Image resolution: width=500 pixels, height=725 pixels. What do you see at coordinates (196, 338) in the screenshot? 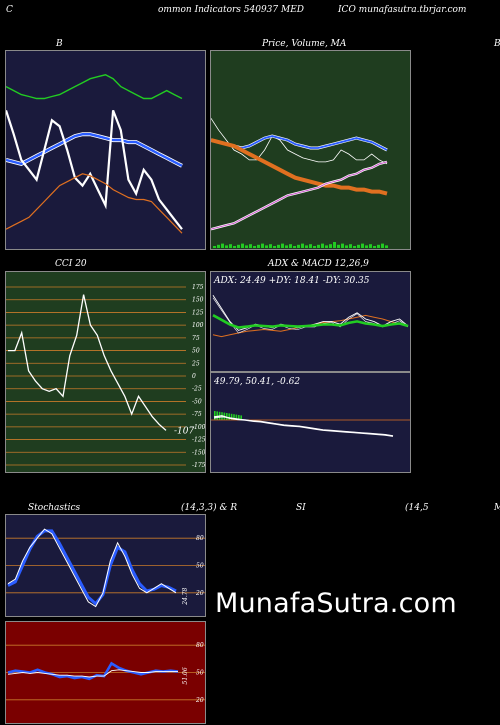
I see `cci-tick-label: 75` at bounding box center [196, 338].